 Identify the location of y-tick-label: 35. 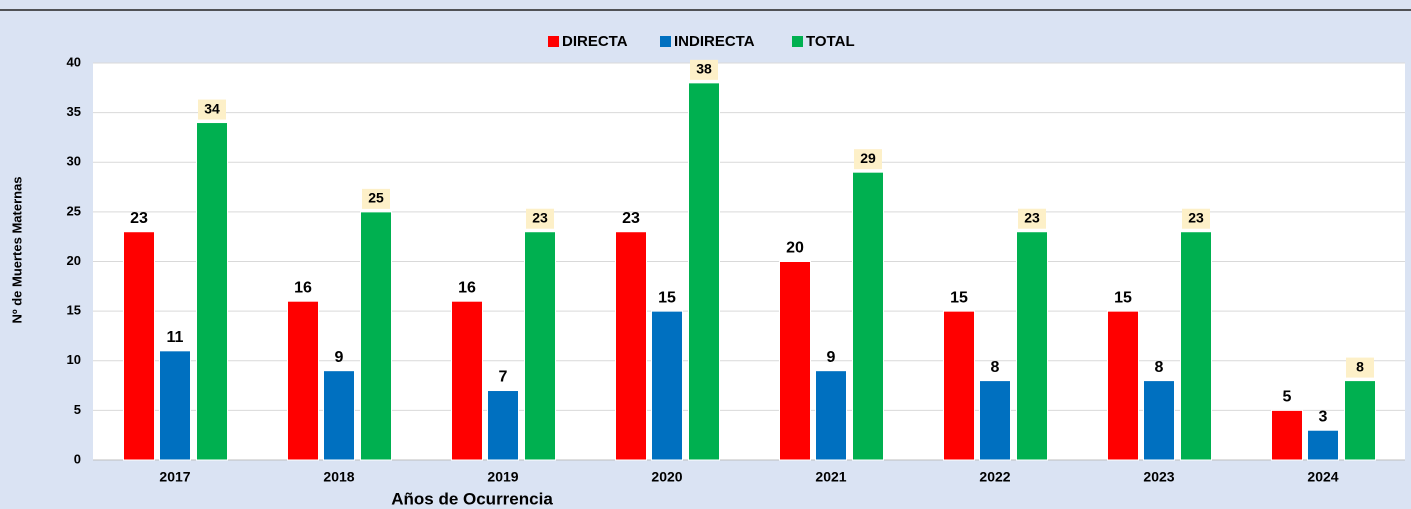
(74, 111).